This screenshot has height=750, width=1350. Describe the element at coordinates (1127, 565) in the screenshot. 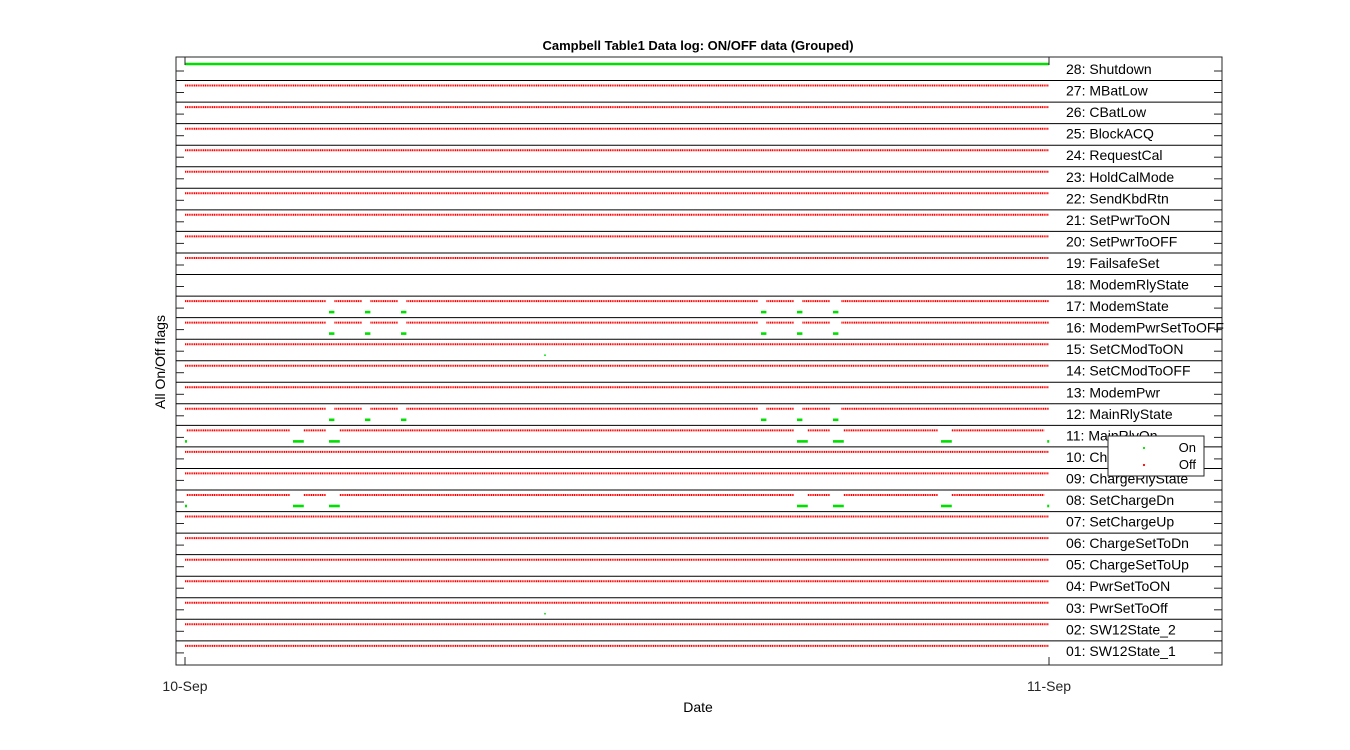

I see `flag-label: 05: ChargeSetToUp` at that location.